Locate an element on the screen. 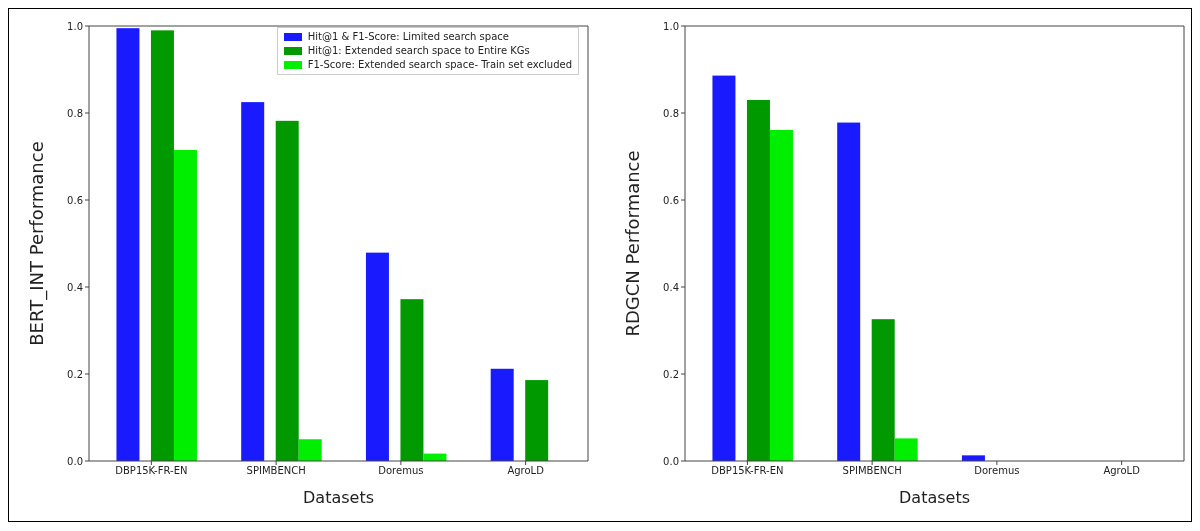 This screenshot has width=1200, height=531. y-axis-title: BERT_INT Performance is located at coordinates (37, 243).